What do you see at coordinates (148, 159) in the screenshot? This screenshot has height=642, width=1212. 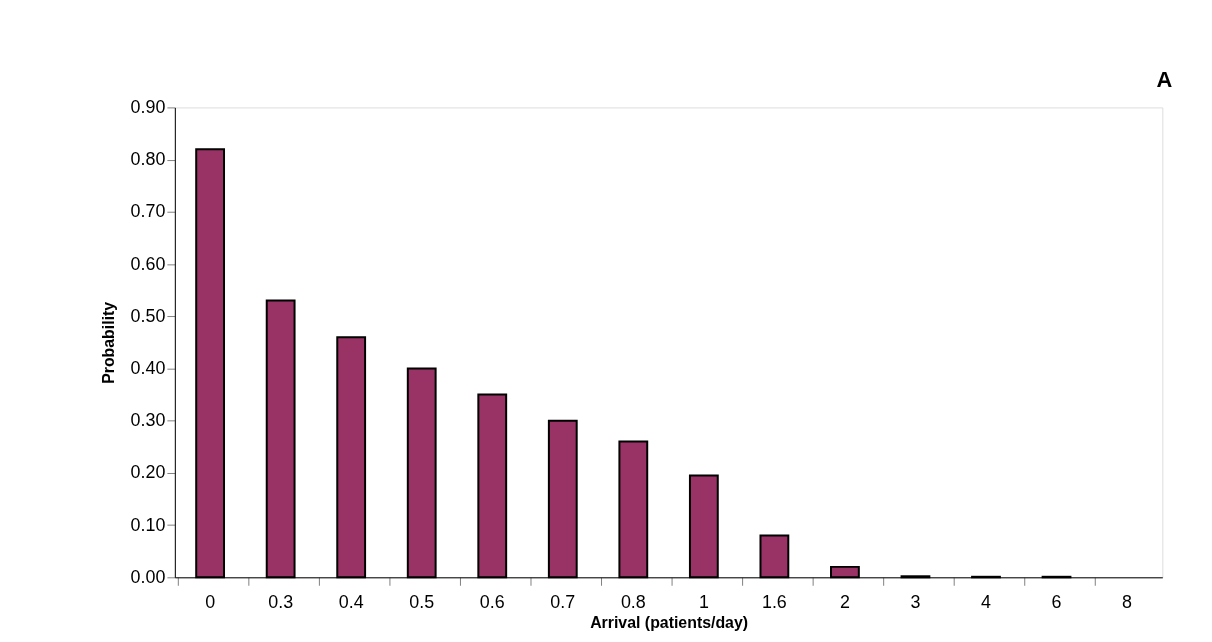 I see `y-tick-label: 0.80` at bounding box center [148, 159].